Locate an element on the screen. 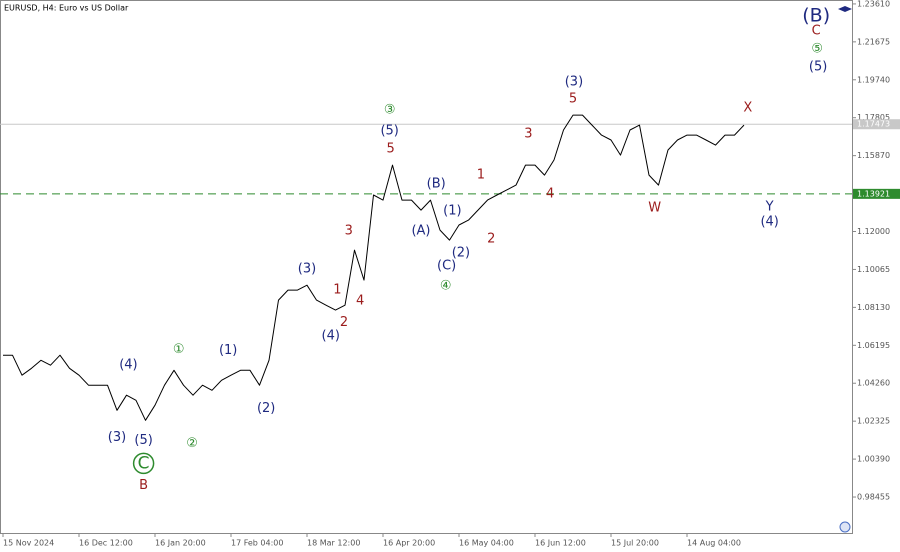 The height and width of the screenshot is (552, 900). y-tick-label: 0.98455 is located at coordinates (873, 497).